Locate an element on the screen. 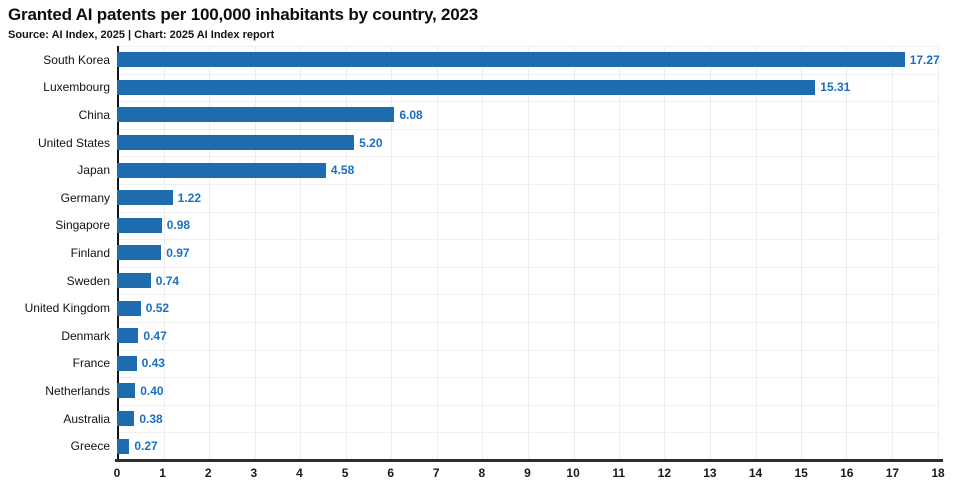 The width and height of the screenshot is (964, 485). x-tick-0: 0 is located at coordinates (117, 473).